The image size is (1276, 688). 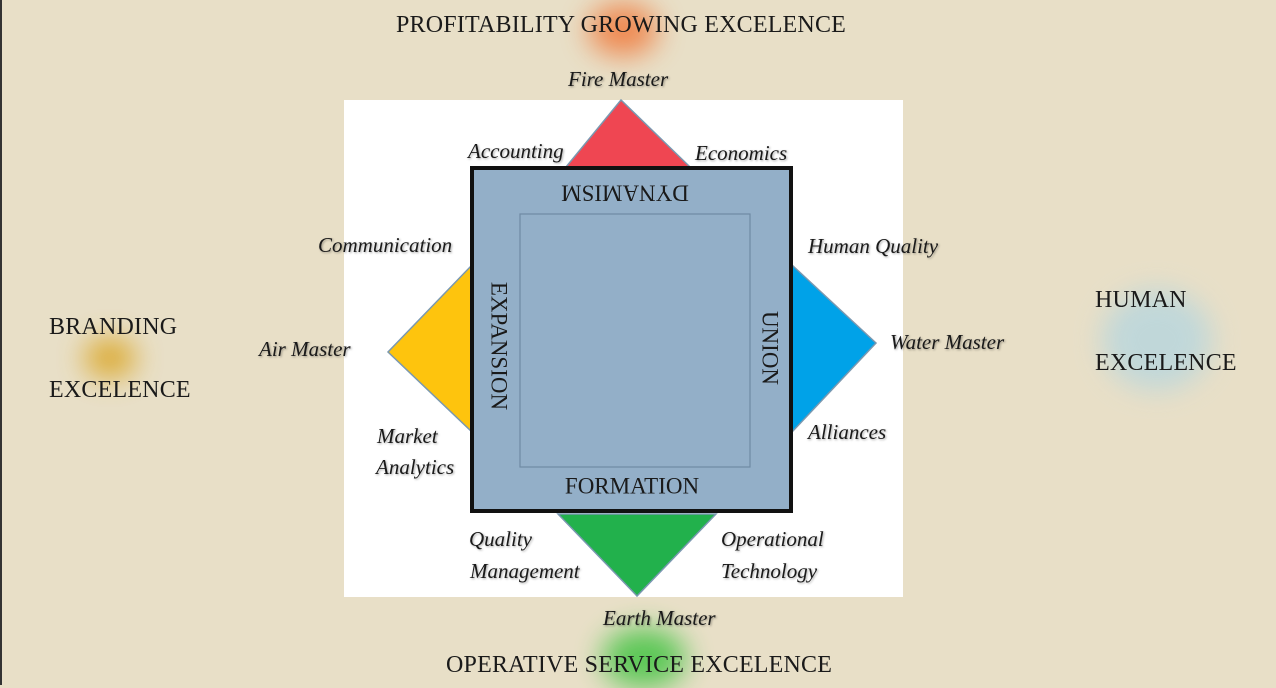 I want to click on heading-right-line2: EXCELENCE, so click(x=1166, y=363).